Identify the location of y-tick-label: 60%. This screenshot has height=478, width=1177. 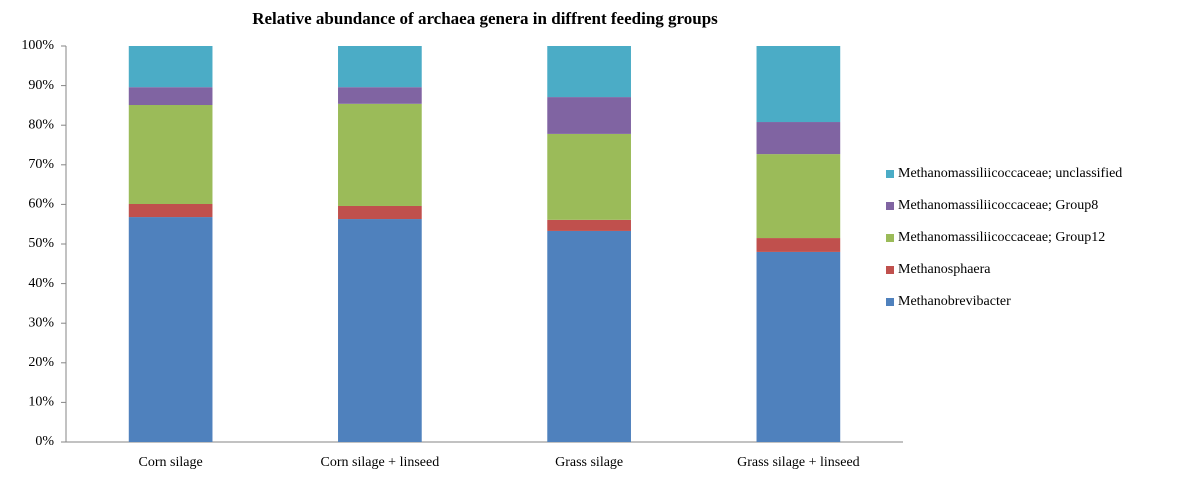
(41, 204).